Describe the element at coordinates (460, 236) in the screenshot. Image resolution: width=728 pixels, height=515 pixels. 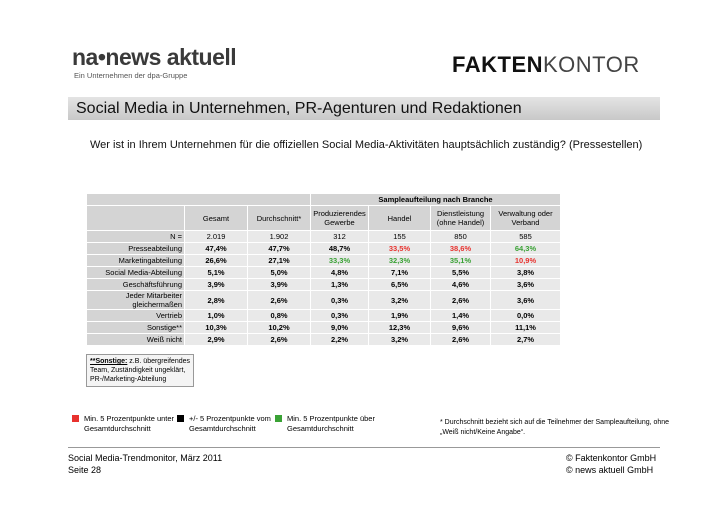
I see `cell: 850` at that location.